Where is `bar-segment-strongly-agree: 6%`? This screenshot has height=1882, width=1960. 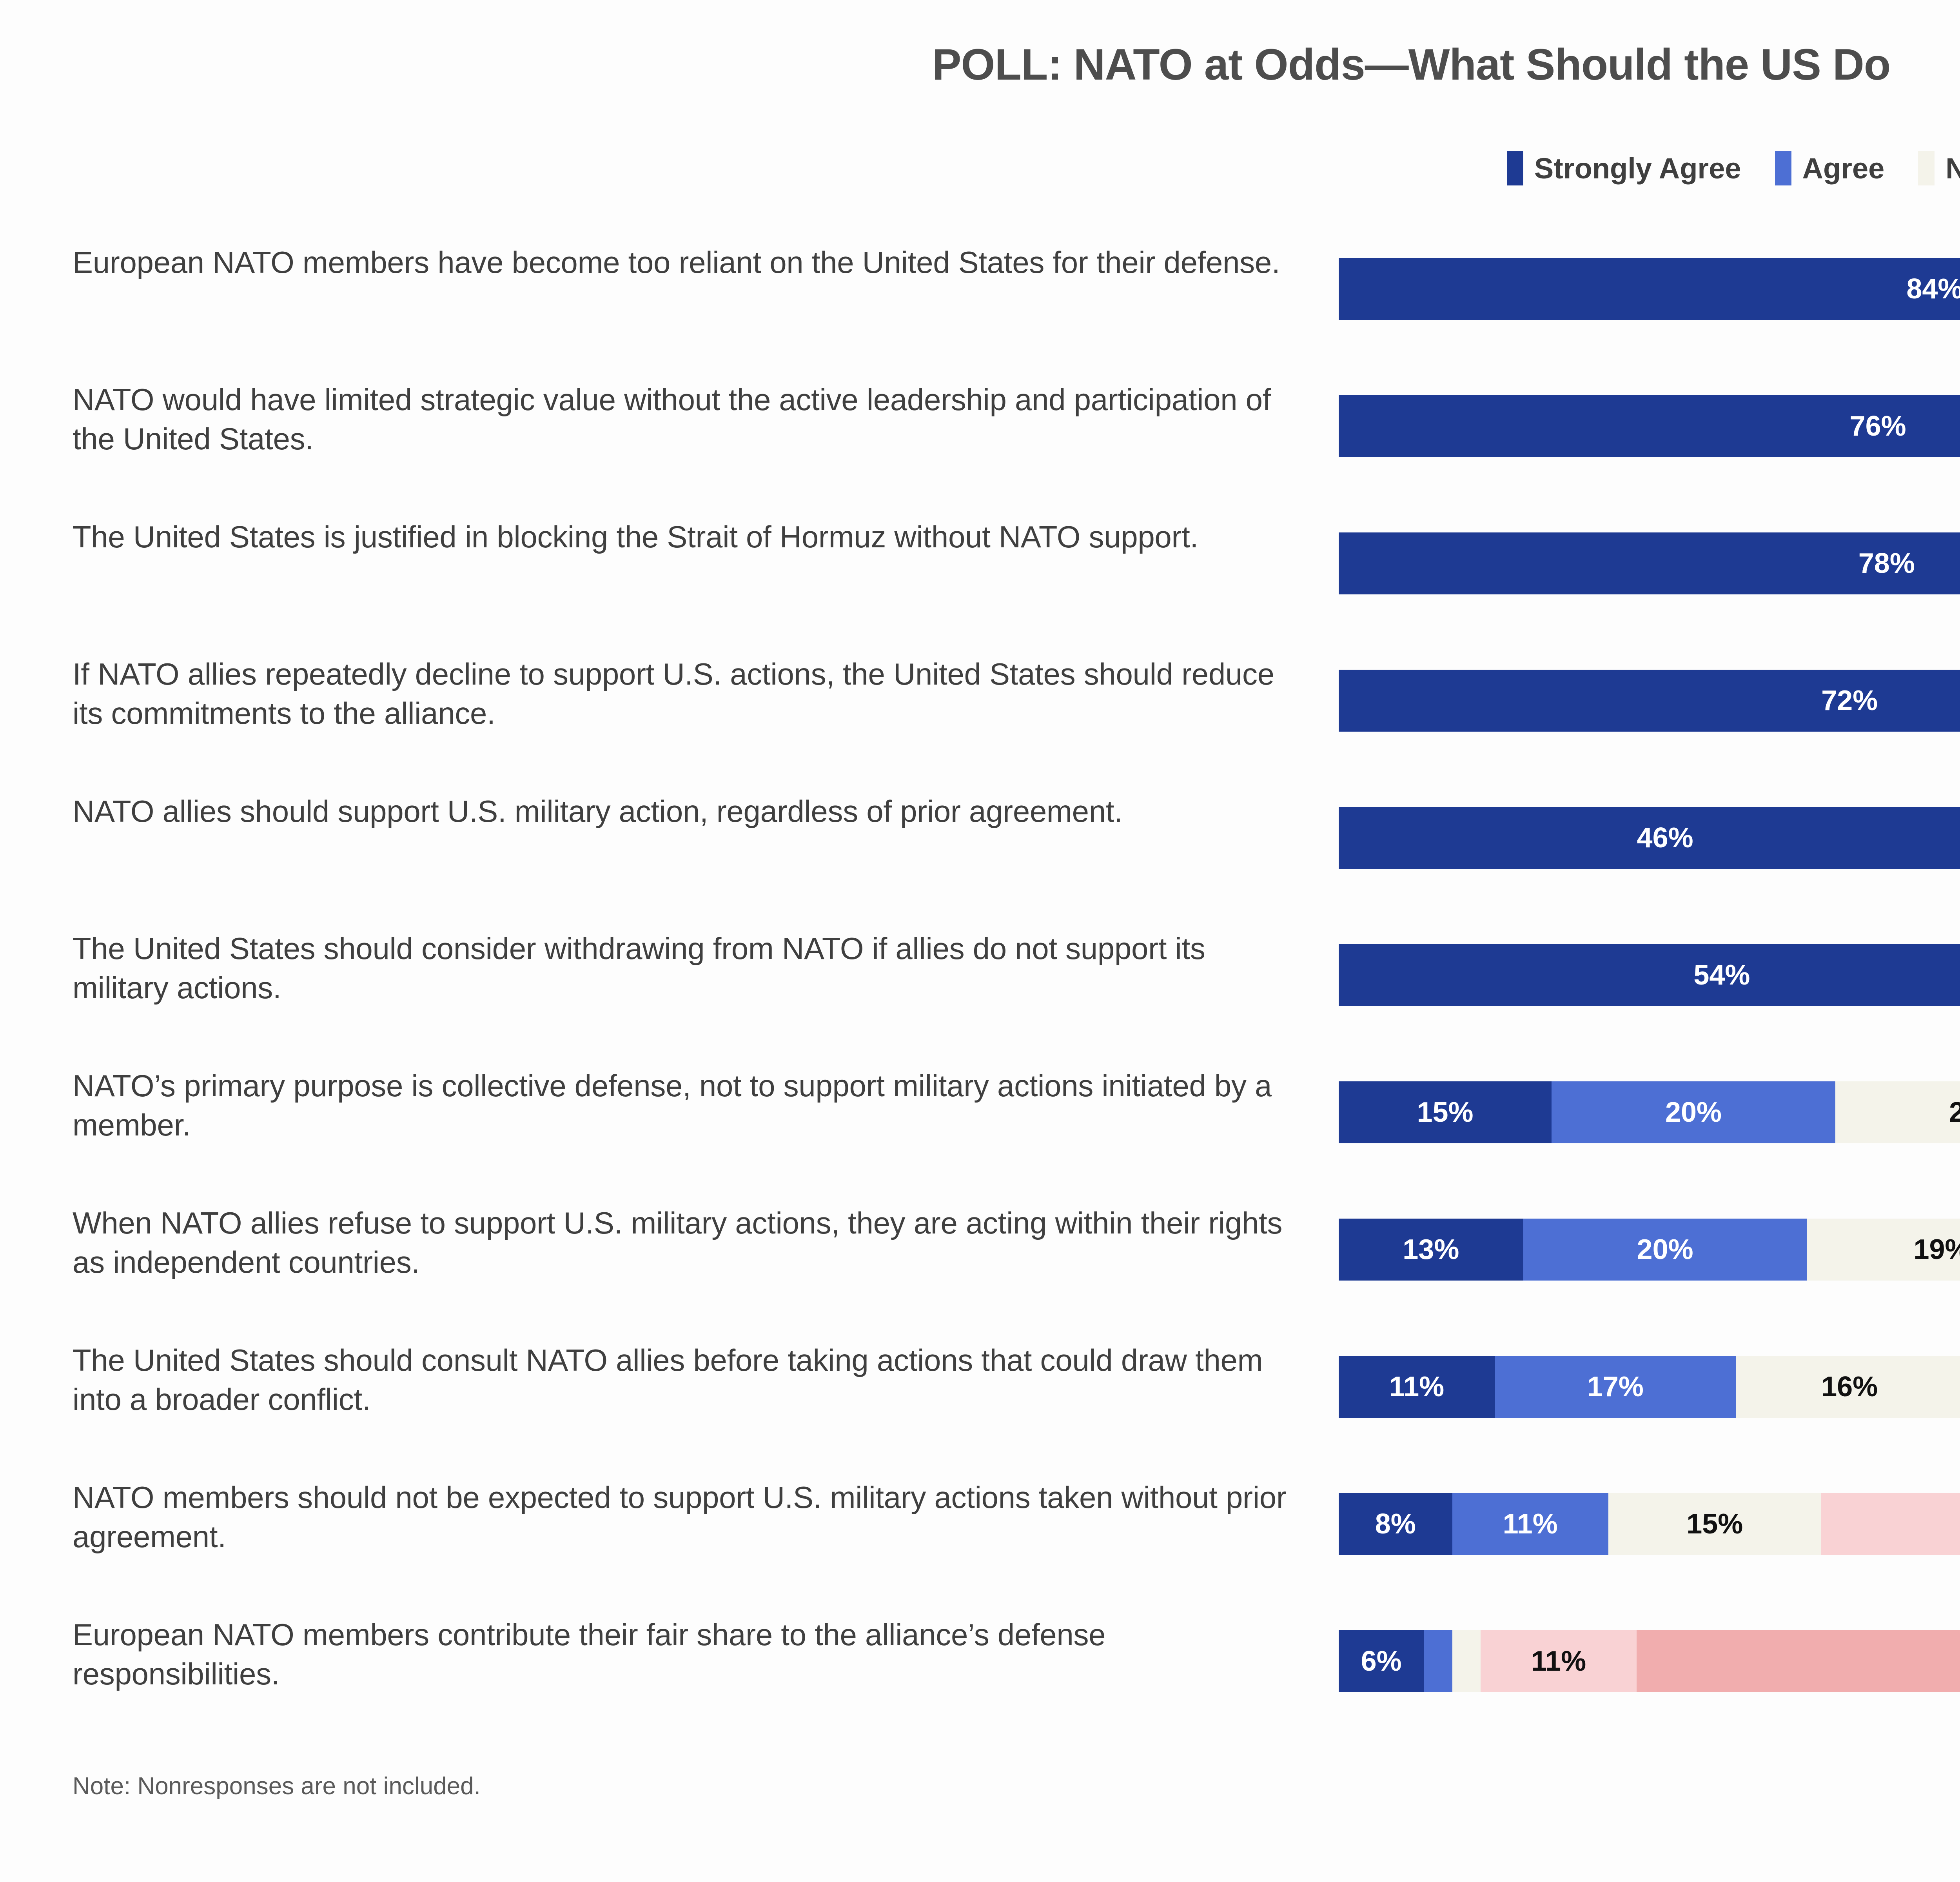 bar-segment-strongly-agree: 6% is located at coordinates (1381, 1661).